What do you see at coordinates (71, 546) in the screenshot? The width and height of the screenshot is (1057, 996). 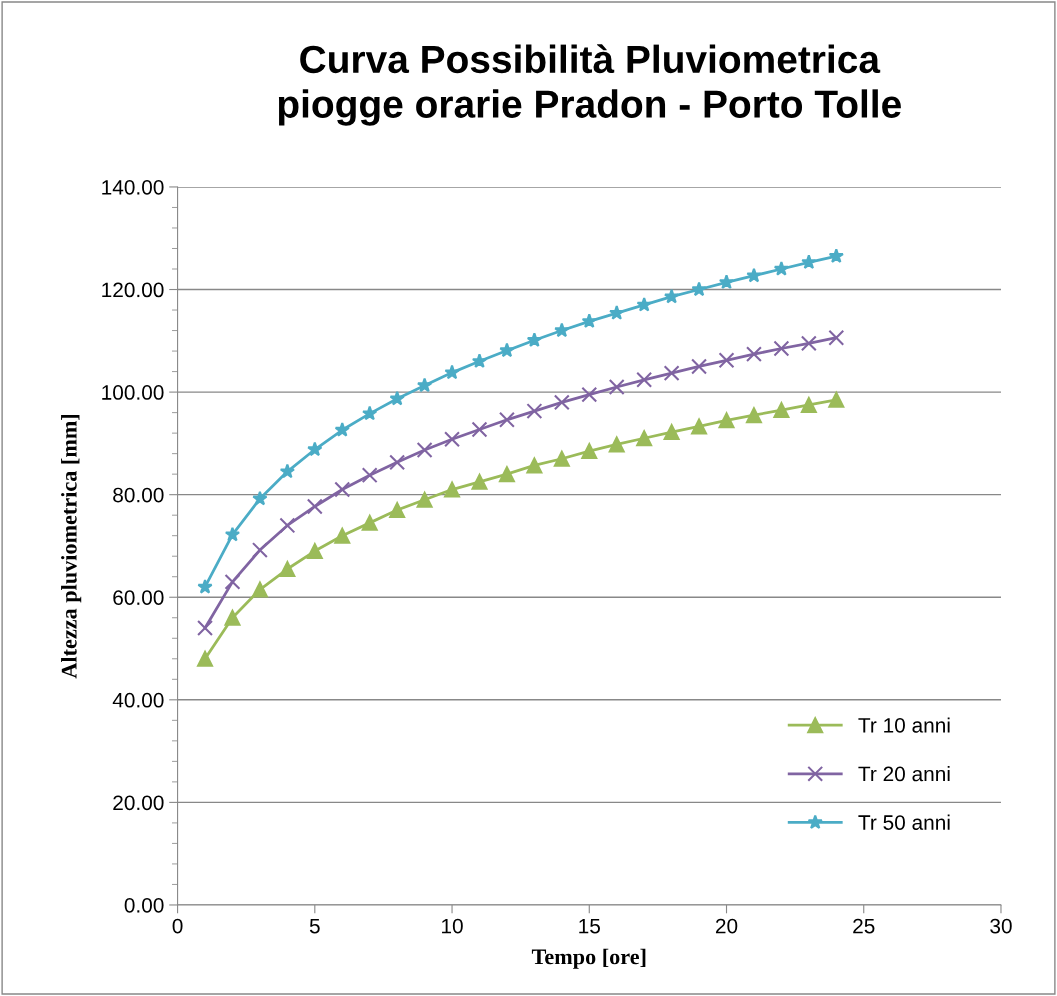 I see `y-axis-title: Altezza pluviometrica [mm]` at bounding box center [71, 546].